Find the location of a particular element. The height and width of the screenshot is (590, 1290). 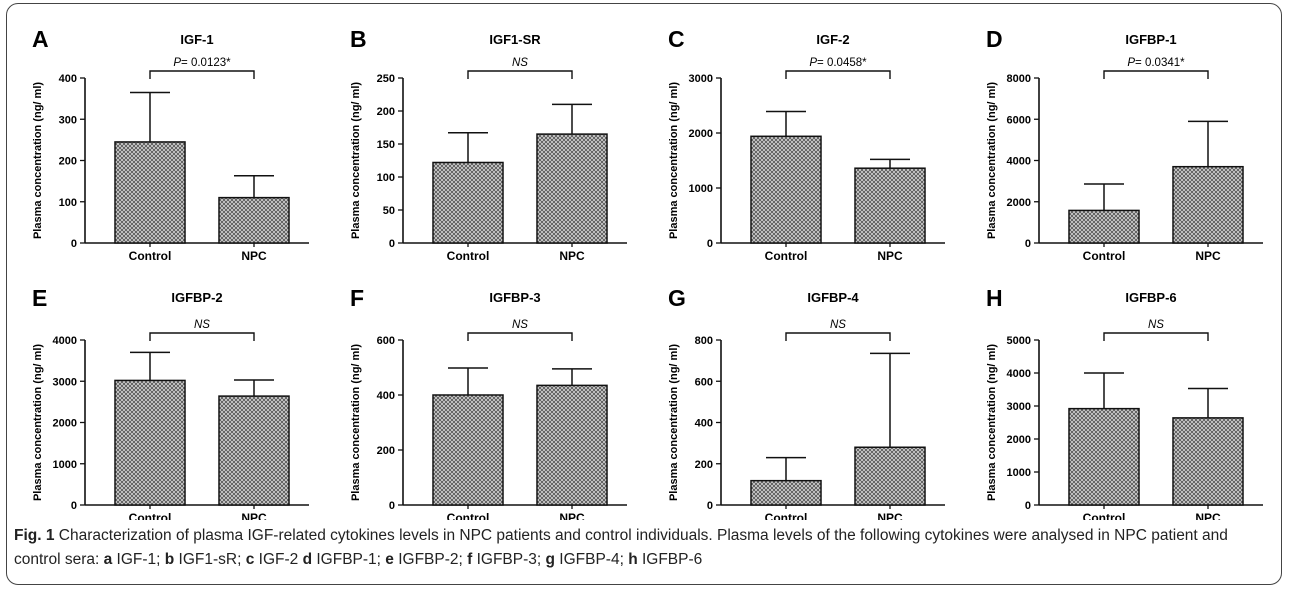

caption-item-letter: b is located at coordinates (169, 559).